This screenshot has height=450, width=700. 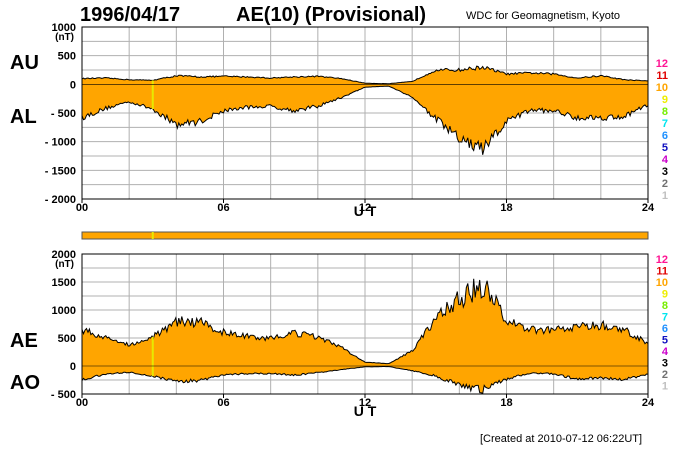 What do you see at coordinates (331, 15) in the screenshot?
I see `plot-title: AE(10) (Provisional)` at bounding box center [331, 15].